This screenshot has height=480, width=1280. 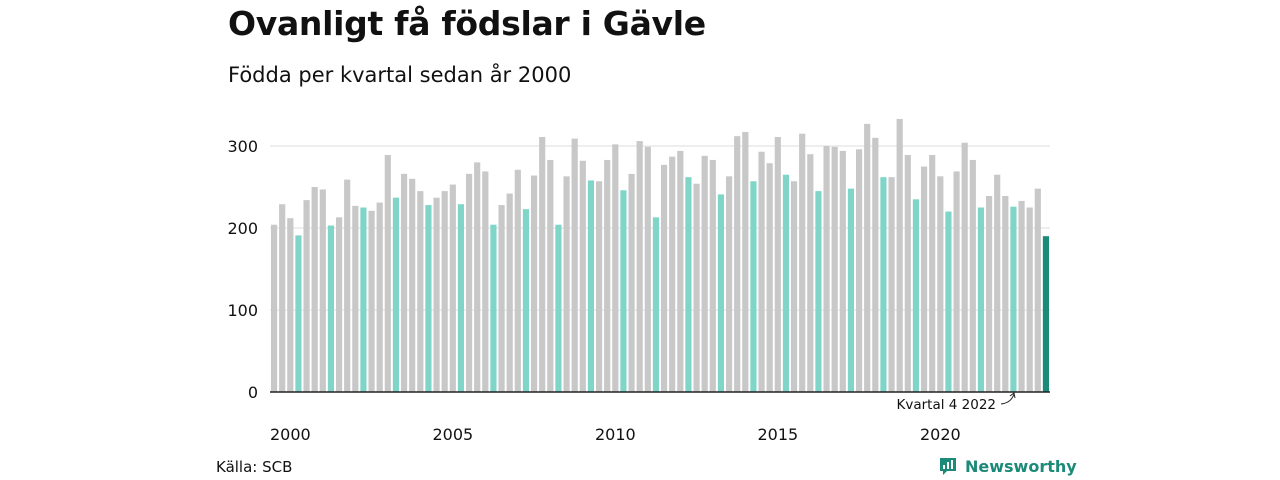 What do you see at coordinates (778, 434) in the screenshot?
I see `x-tick-label: 2015` at bounding box center [778, 434].